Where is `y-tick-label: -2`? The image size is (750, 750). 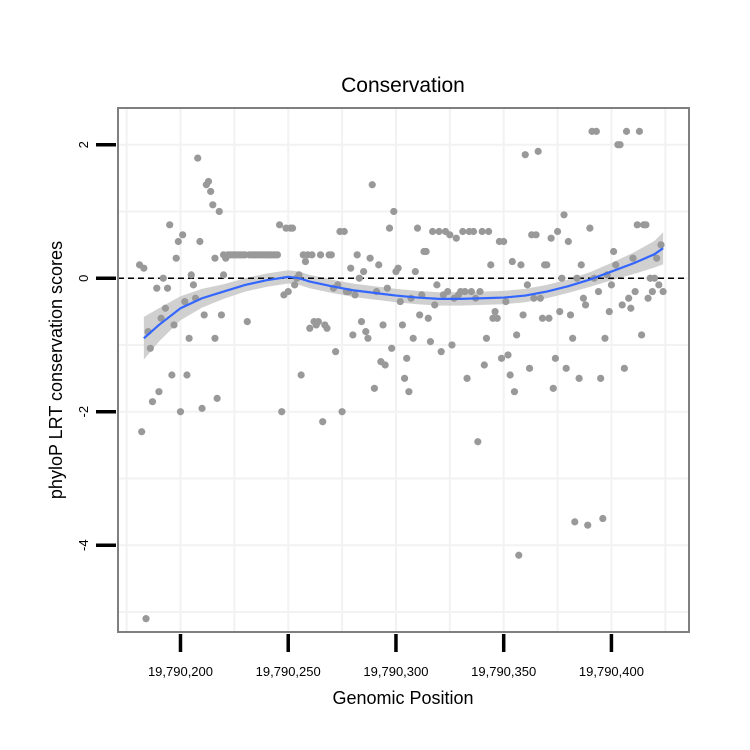
y-tick-label: -2 is located at coordinates (83, 412).